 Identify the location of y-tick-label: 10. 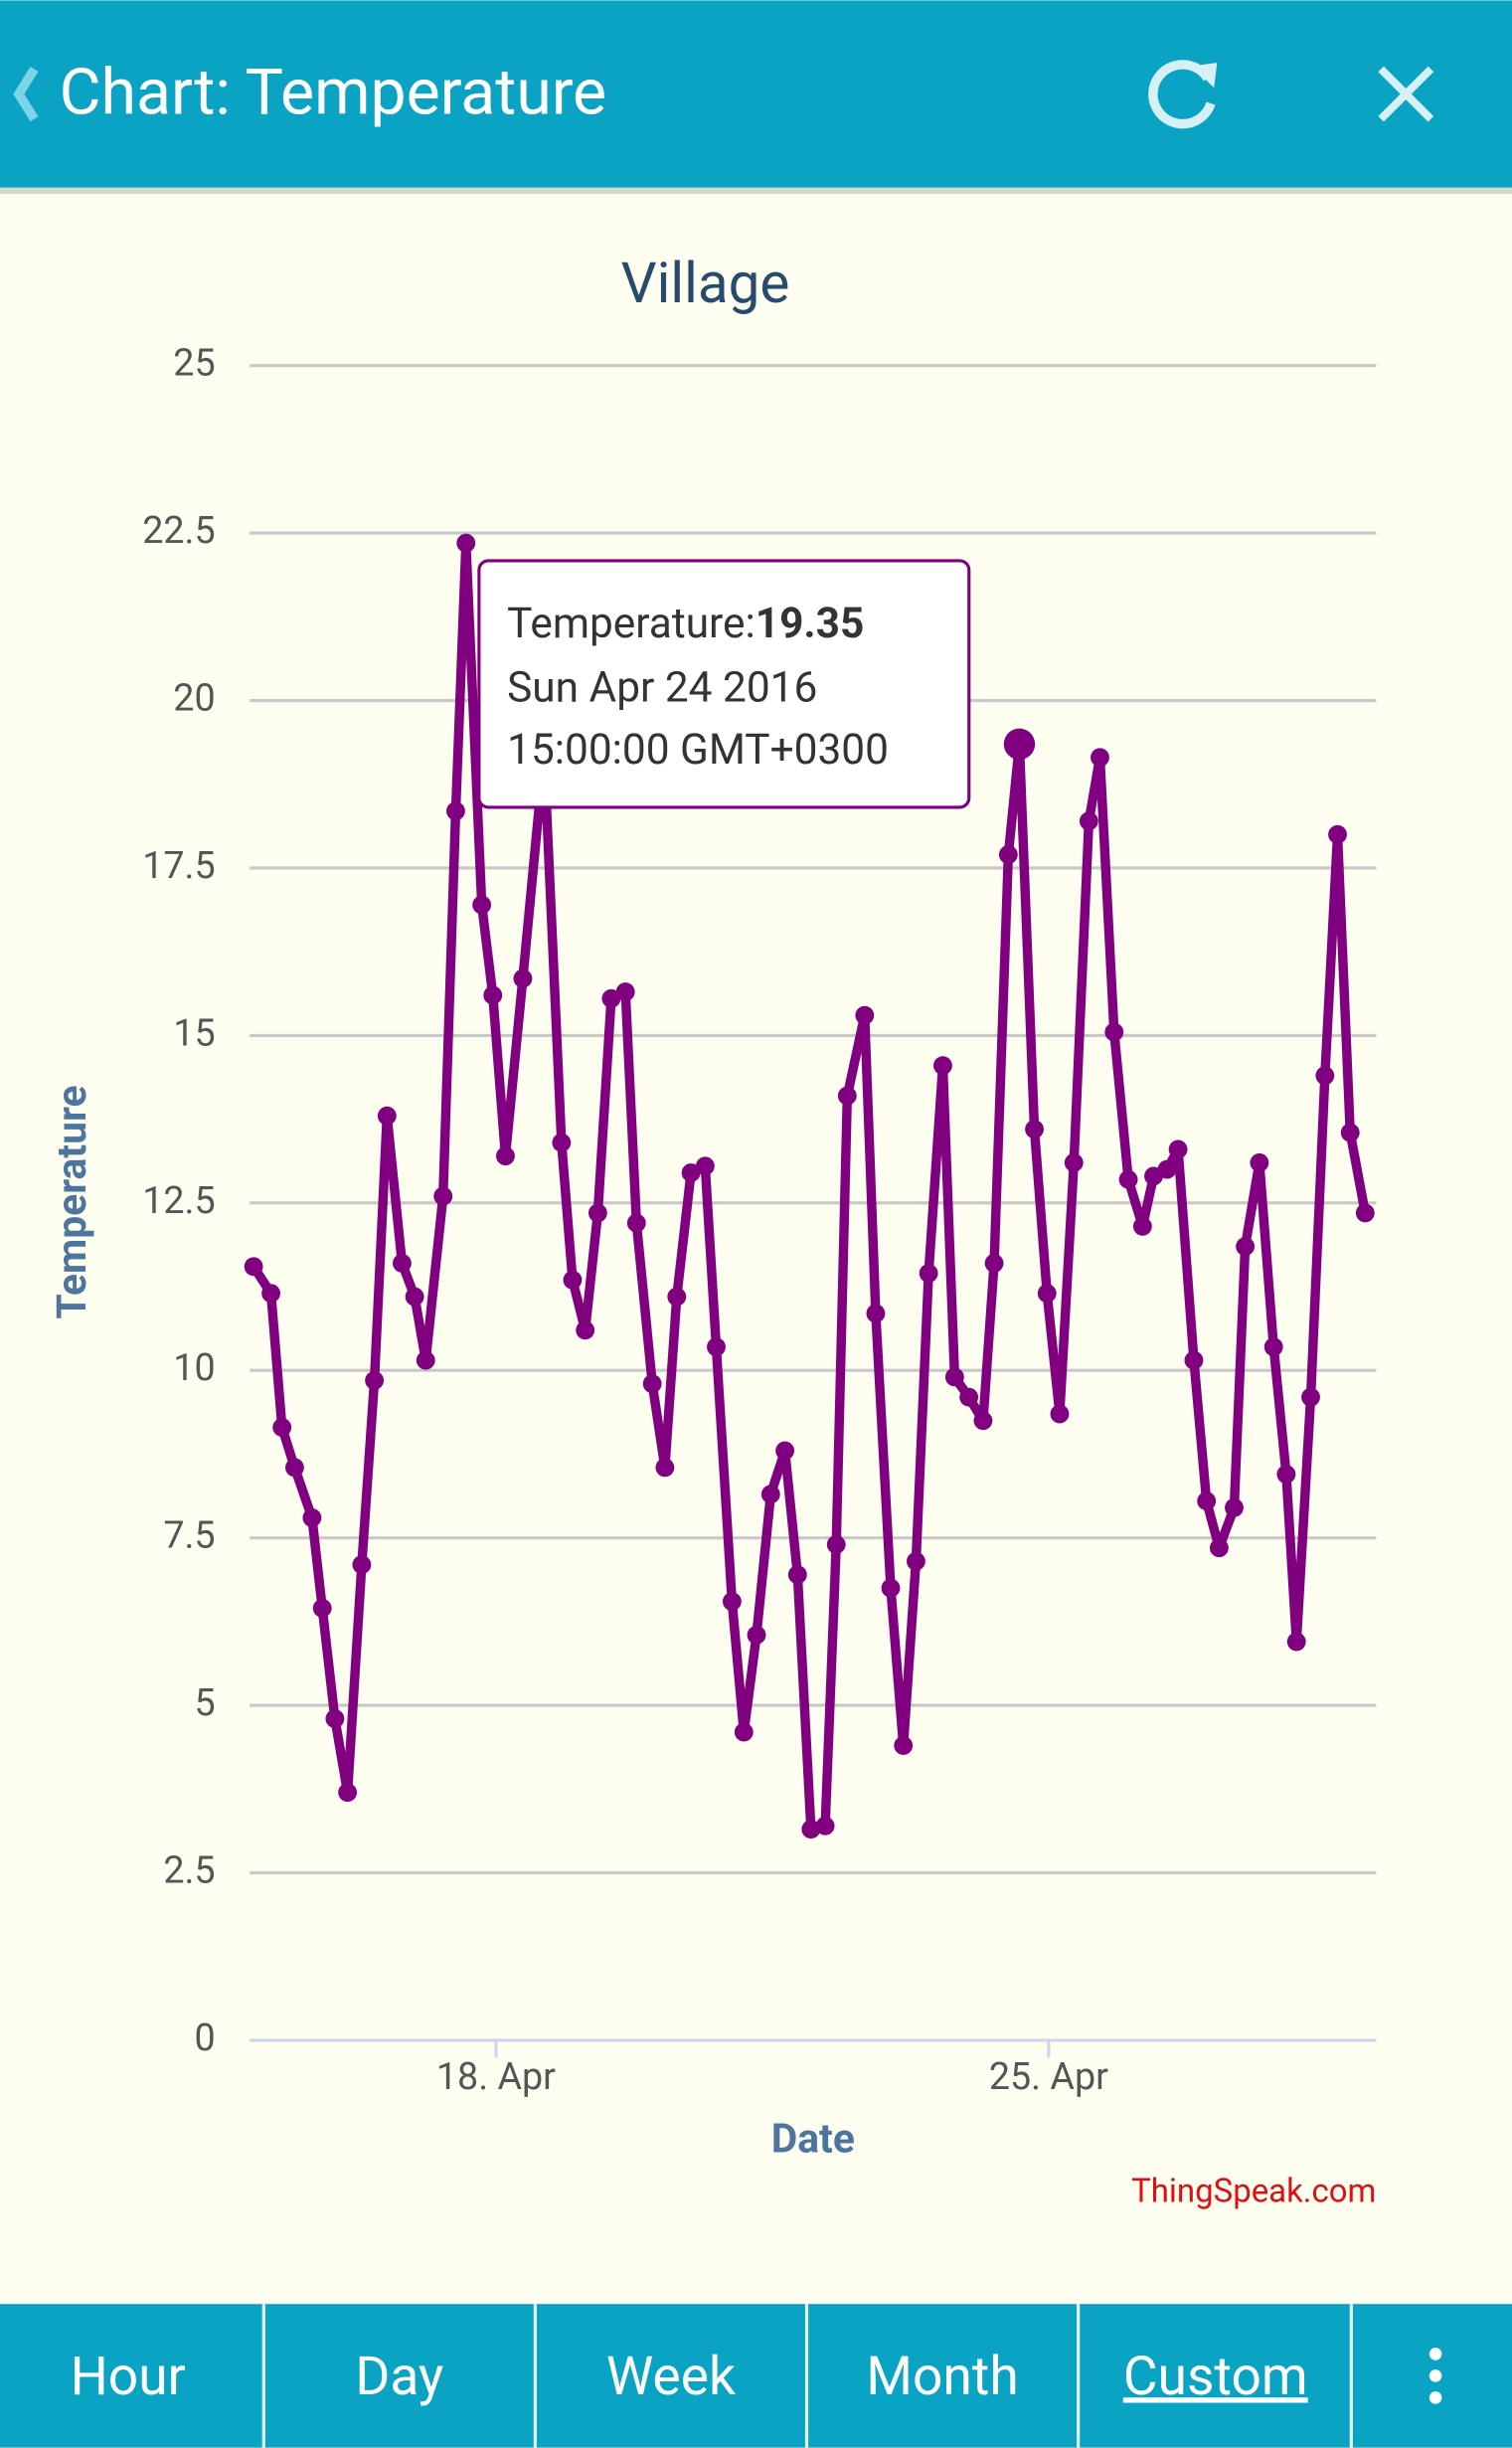
(194, 1368).